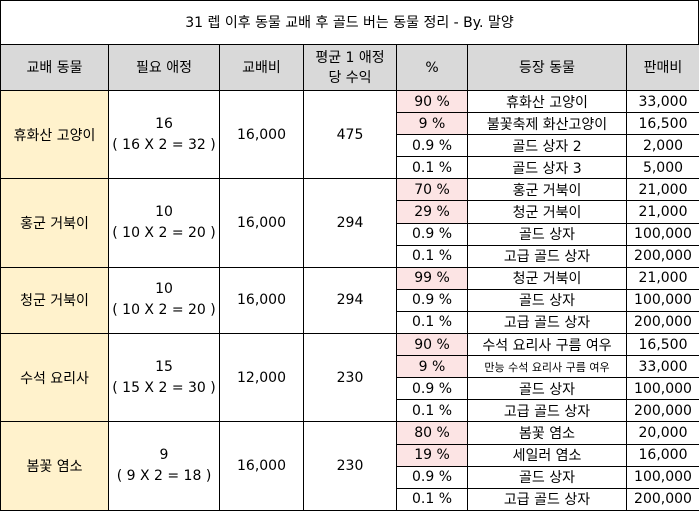  What do you see at coordinates (54, 223) in the screenshot?
I see `breed-animal-cell: 홍군 거북이` at bounding box center [54, 223].